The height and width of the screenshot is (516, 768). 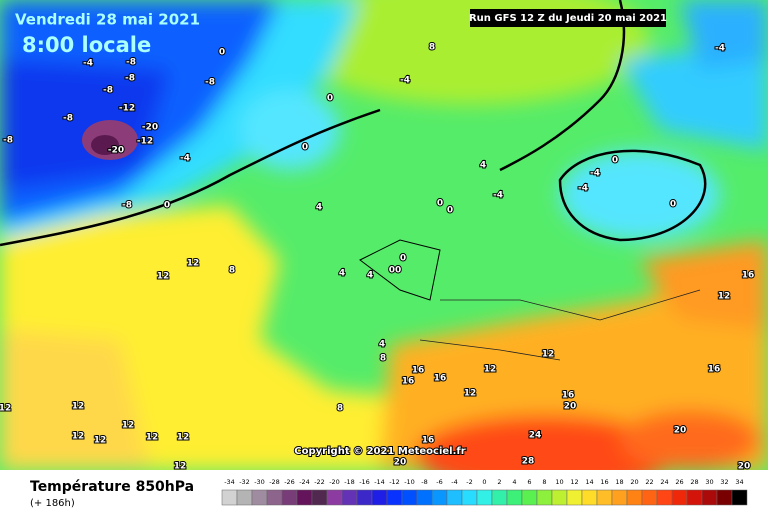 What do you see at coordinates (349, 482) in the screenshot?
I see `scale-label: -18` at bounding box center [349, 482].